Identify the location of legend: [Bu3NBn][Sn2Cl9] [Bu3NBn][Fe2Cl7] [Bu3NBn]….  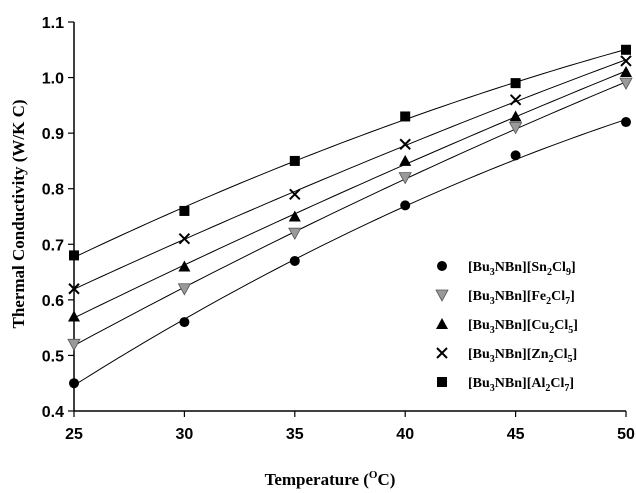
(506, 327).